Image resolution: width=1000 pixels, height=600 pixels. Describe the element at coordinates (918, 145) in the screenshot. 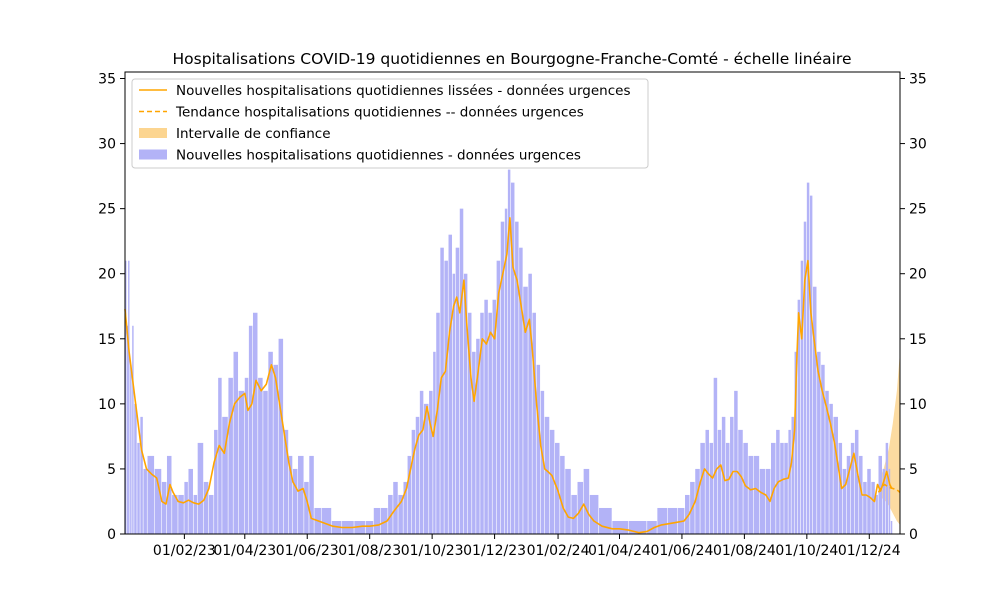

I see `y-tick-label-right: 30` at that location.